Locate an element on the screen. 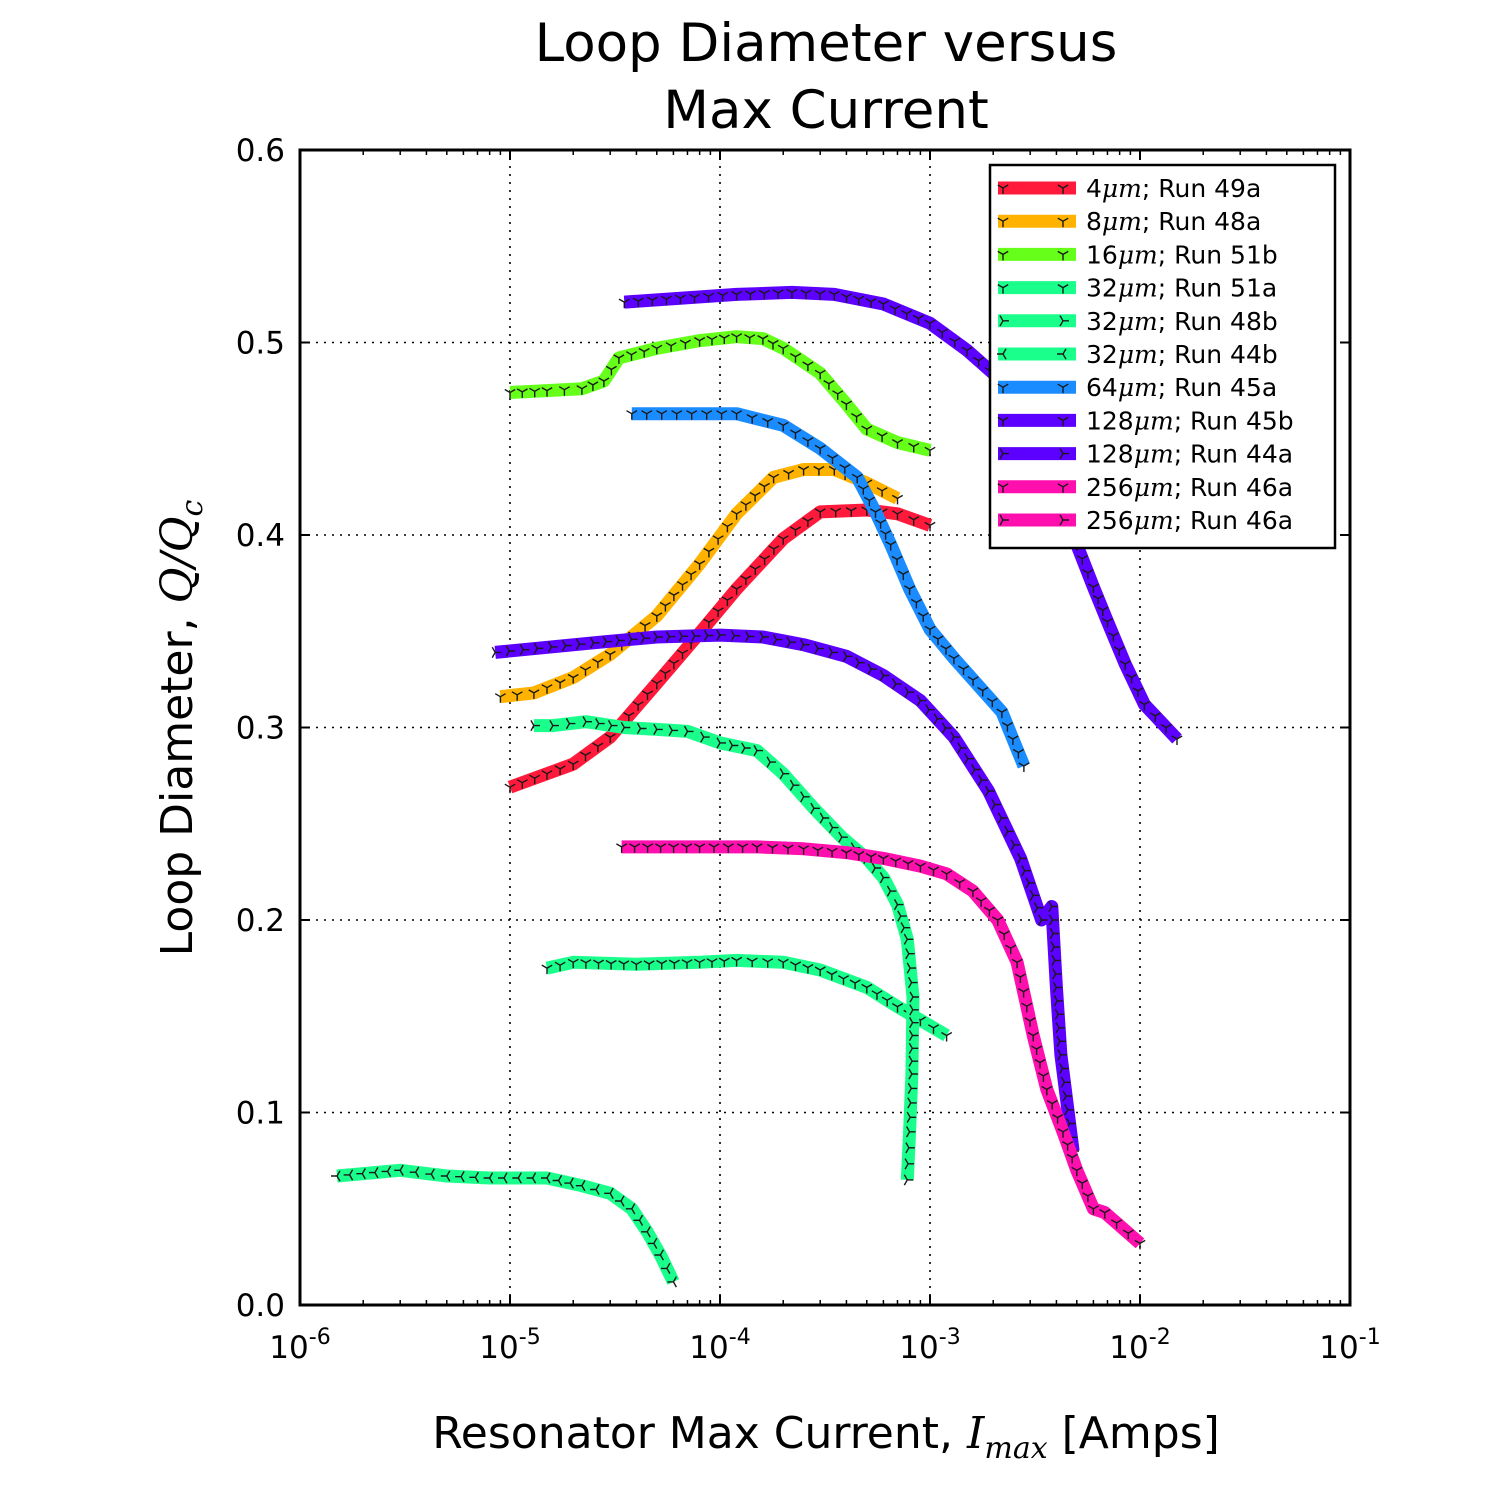 Image resolution: width=1500 pixels, height=1500 pixels. legend-label-run: ; Run 45b is located at coordinates (1234, 420).